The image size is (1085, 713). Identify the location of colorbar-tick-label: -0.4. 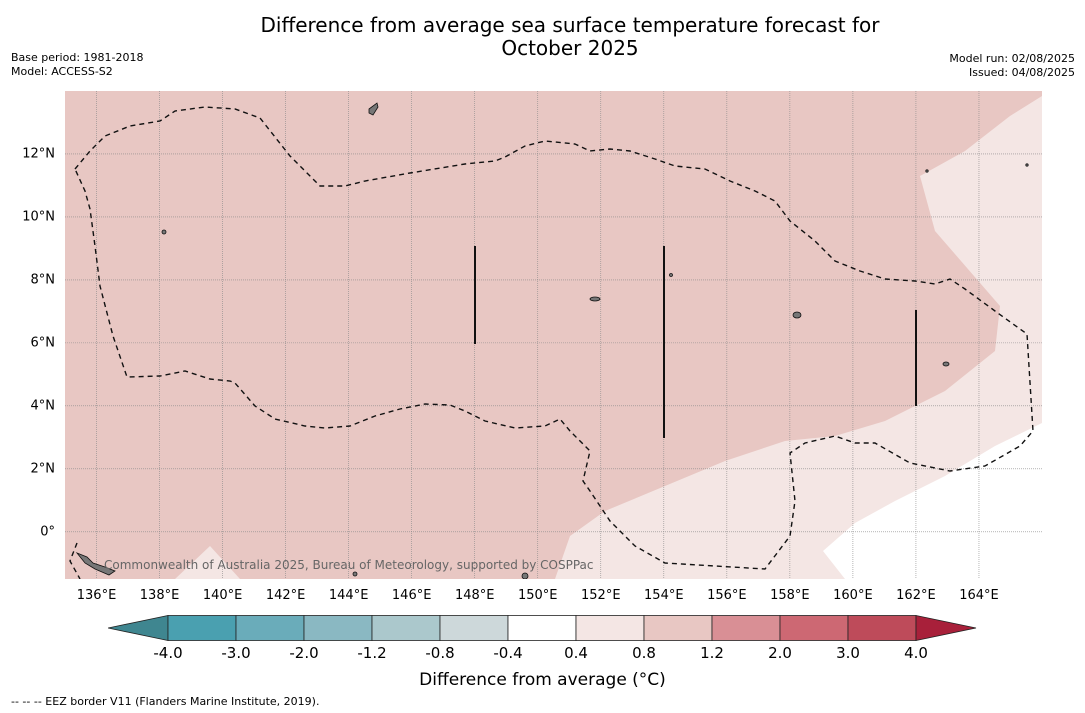
(508, 653).